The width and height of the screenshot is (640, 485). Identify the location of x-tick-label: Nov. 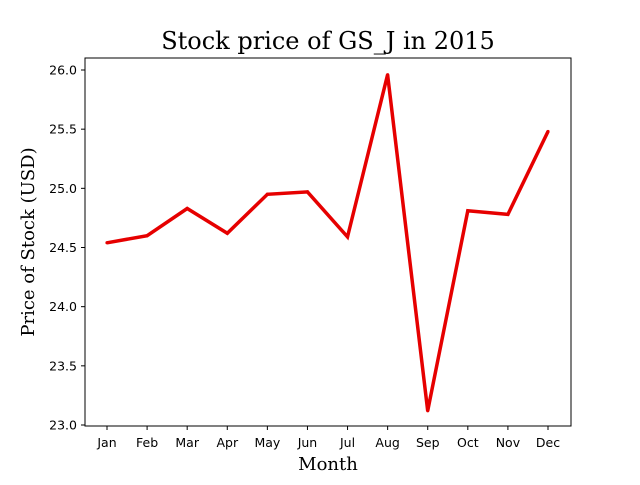
(508, 442).